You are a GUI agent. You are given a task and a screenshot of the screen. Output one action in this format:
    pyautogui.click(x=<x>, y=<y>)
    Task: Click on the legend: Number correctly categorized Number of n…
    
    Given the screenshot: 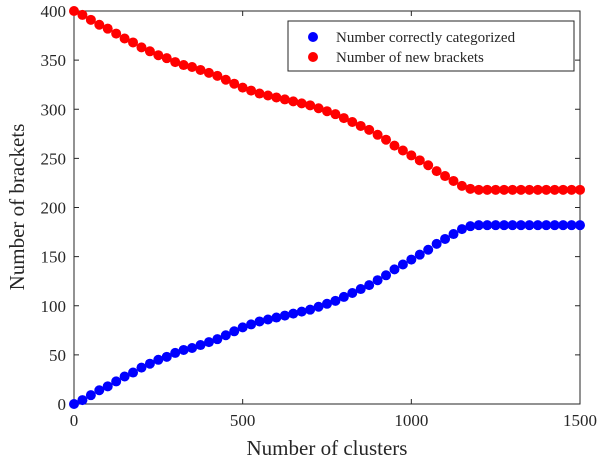 What is the action you would take?
    pyautogui.click(x=431, y=46)
    